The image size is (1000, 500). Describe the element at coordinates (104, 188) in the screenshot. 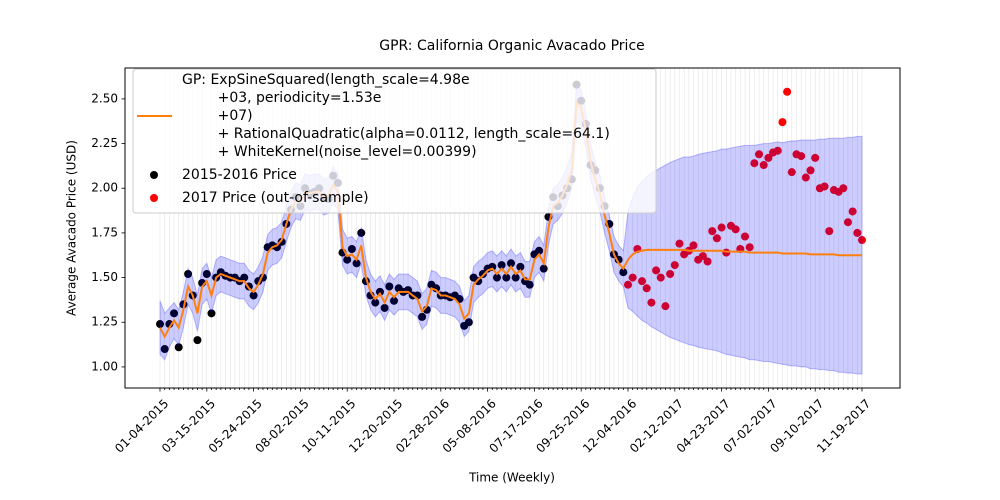

I see `y-tick-label: 2.00` at that location.